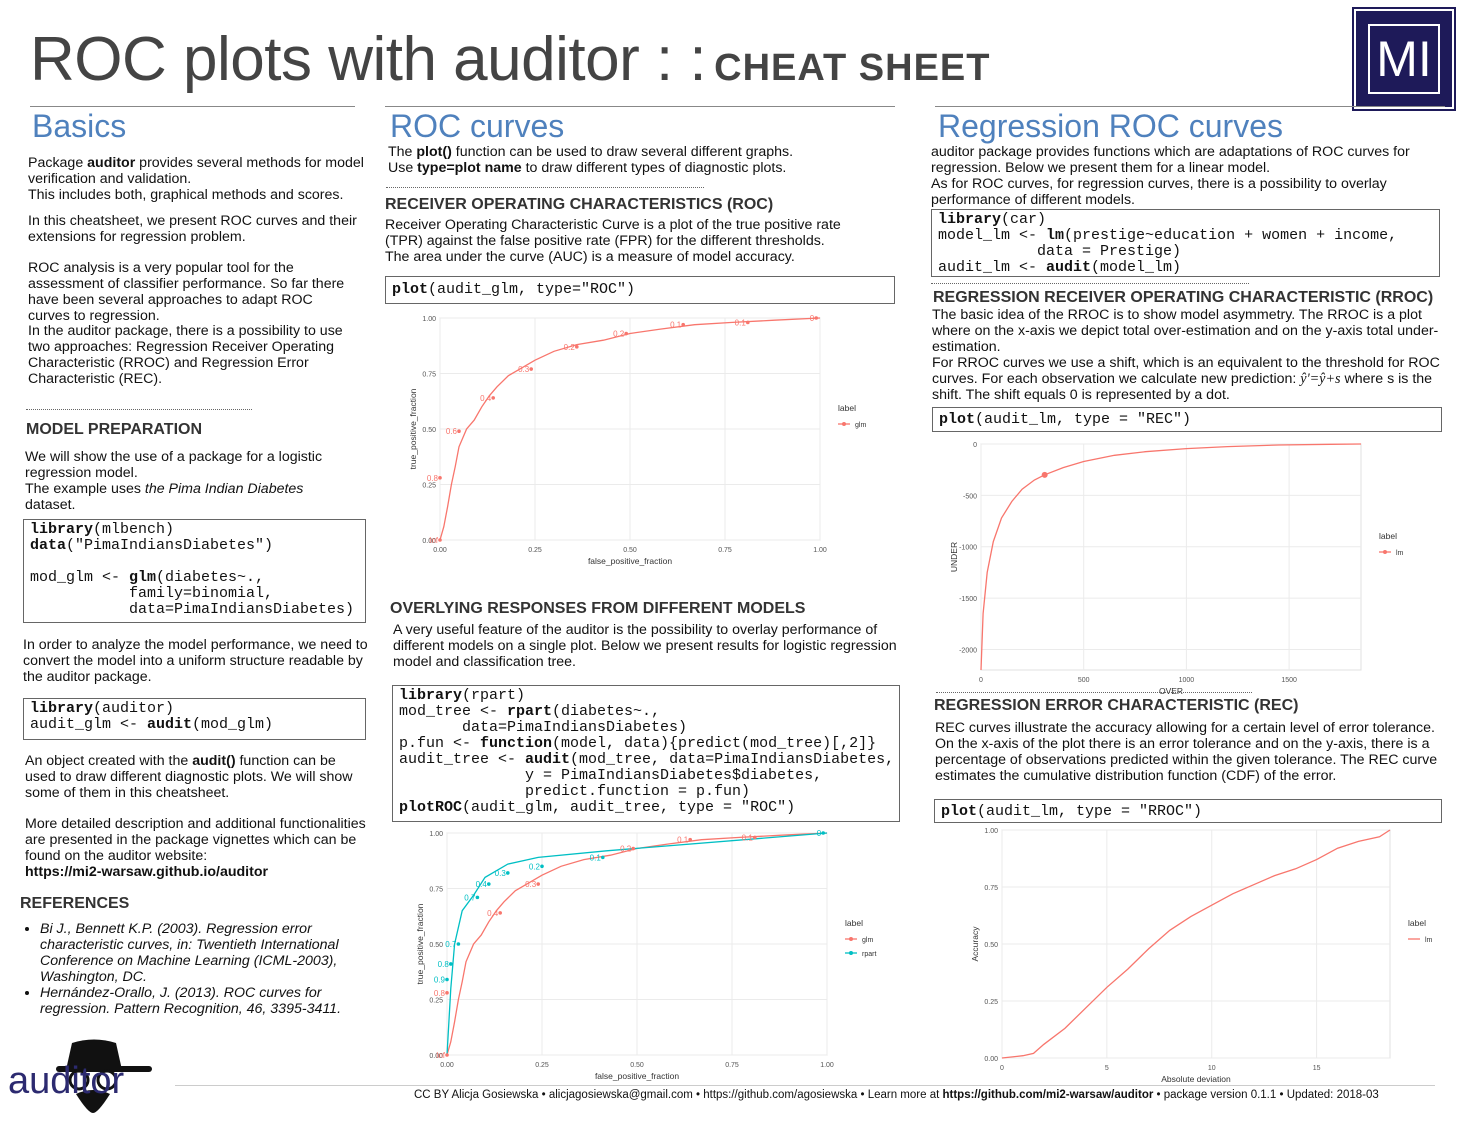 The width and height of the screenshot is (1467, 1133). I want to click on basics-title: Basics, so click(79, 126).